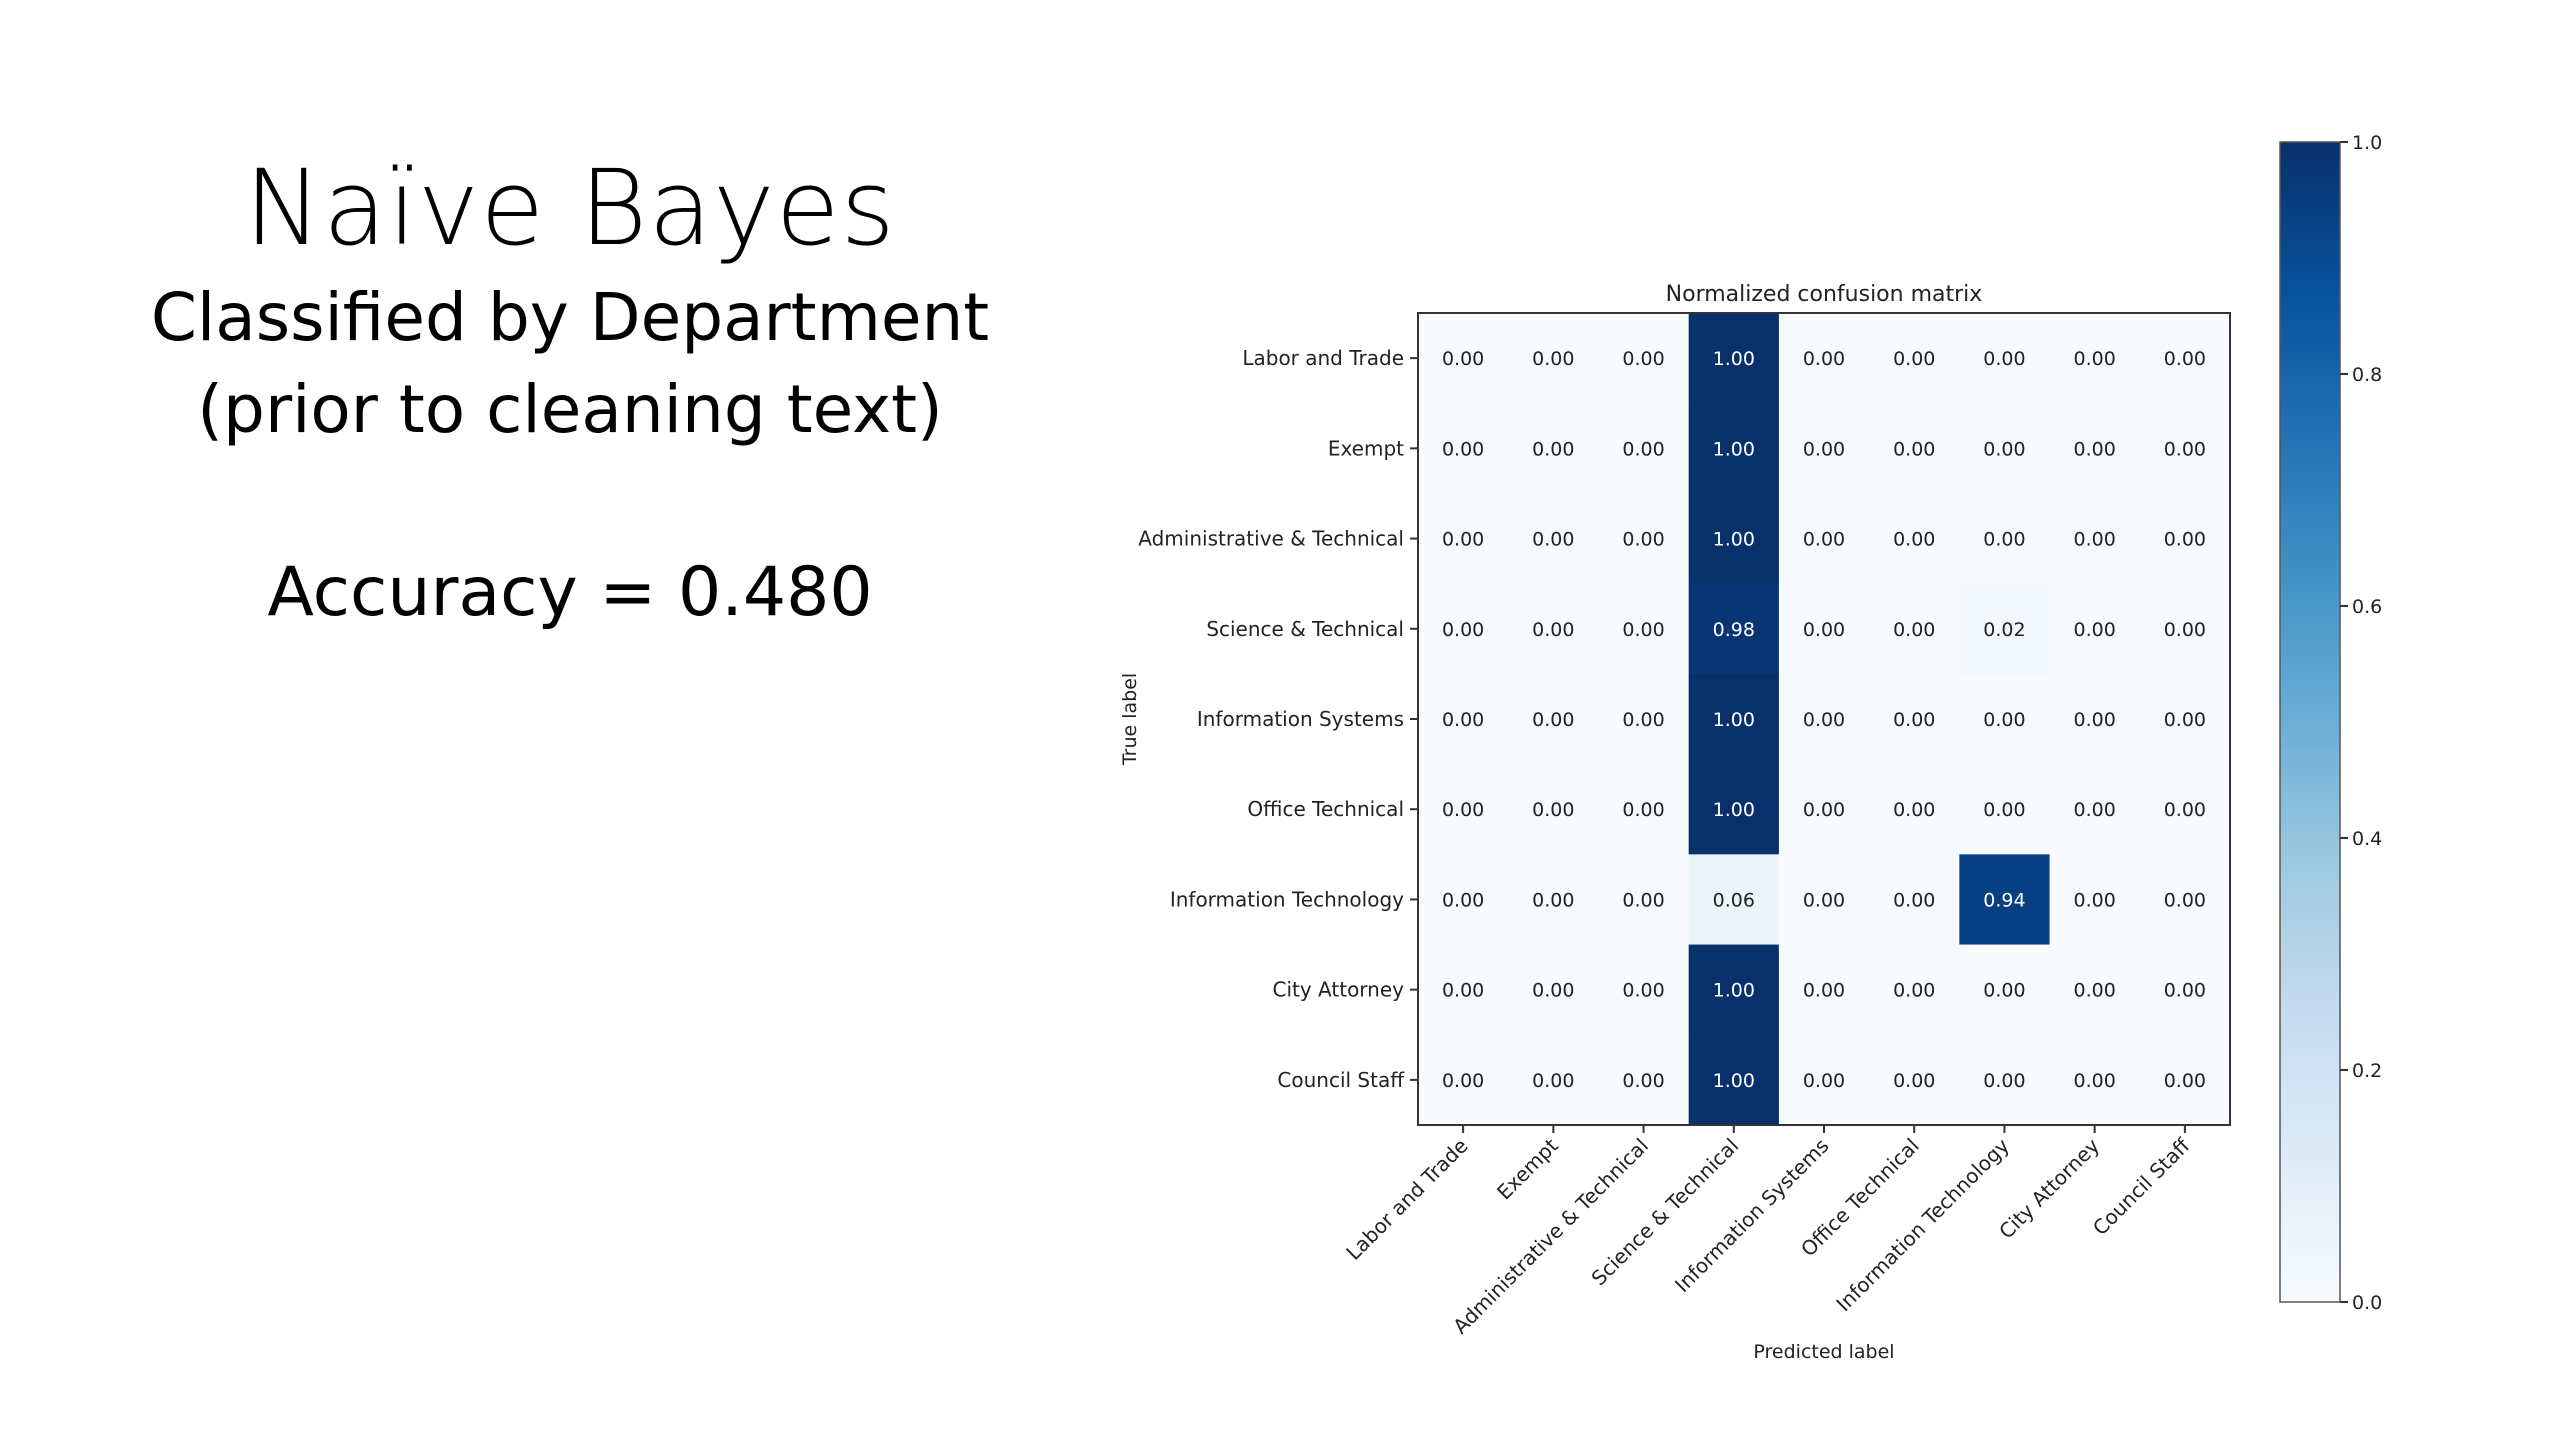  I want to click on x-tick-label: Science & Technical, so click(1665, 1212).